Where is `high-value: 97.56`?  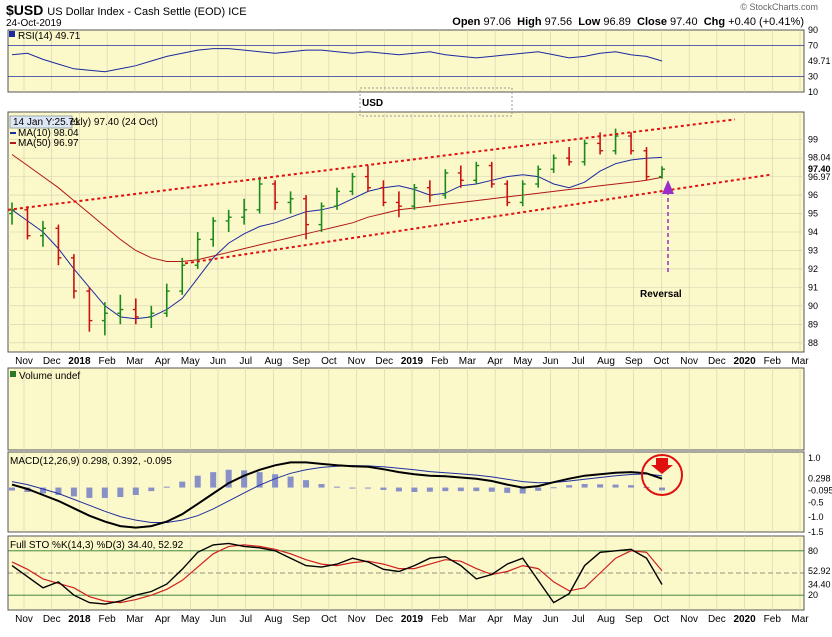
high-value: 97.56 is located at coordinates (558, 22).